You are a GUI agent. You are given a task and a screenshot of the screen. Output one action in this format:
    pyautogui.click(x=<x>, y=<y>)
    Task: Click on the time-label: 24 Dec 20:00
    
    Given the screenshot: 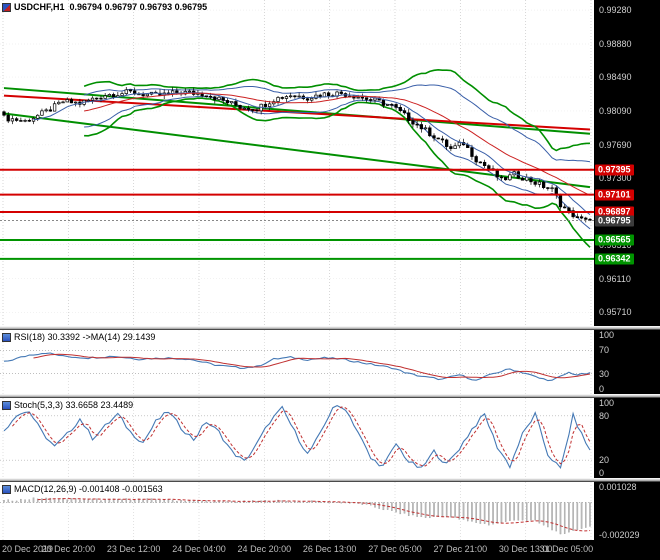 What is the action you would take?
    pyautogui.click(x=264, y=549)
    